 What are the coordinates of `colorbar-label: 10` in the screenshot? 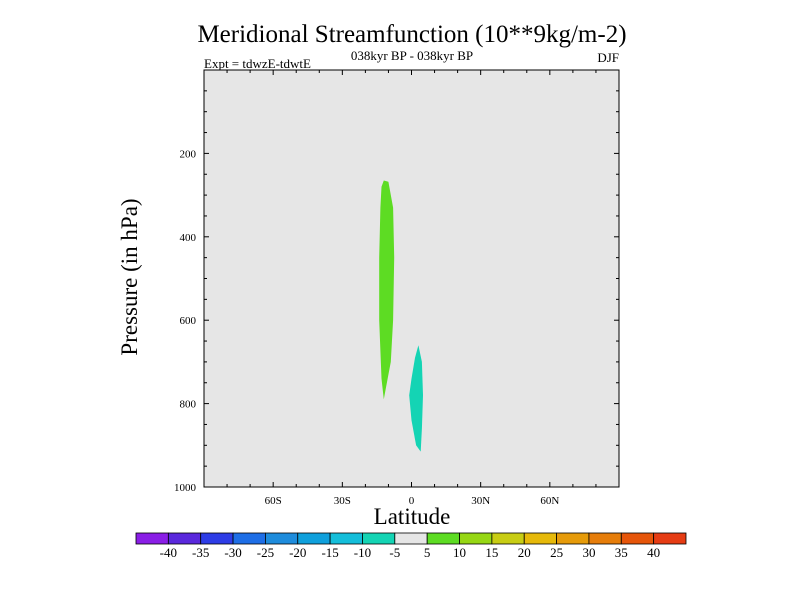 It's located at (459, 552).